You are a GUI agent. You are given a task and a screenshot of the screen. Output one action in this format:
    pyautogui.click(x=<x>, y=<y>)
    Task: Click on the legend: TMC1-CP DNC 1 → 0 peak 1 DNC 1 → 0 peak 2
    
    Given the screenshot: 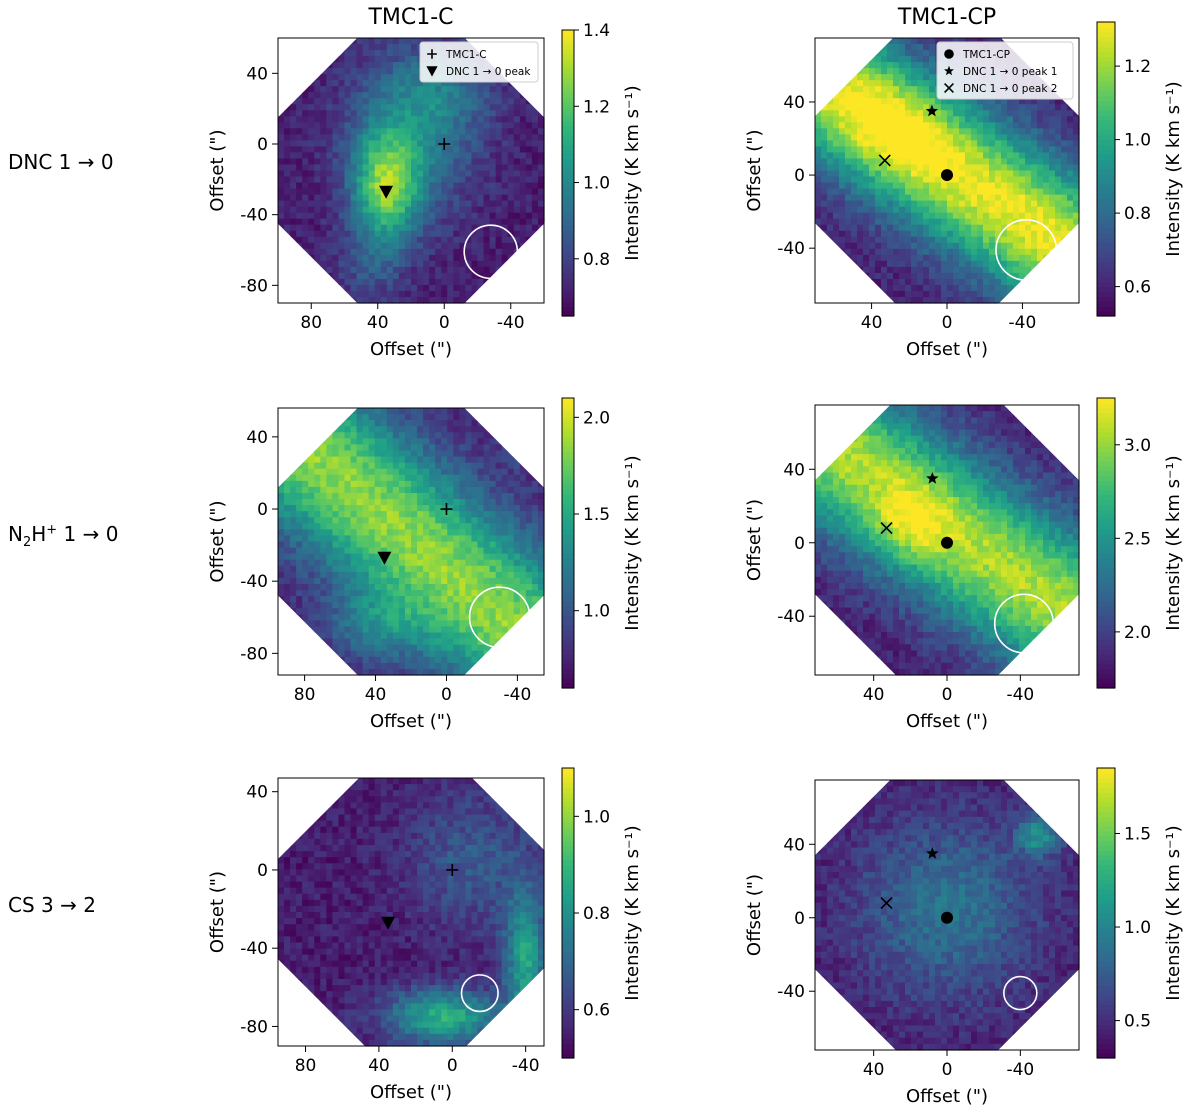 What is the action you would take?
    pyautogui.click(x=1005, y=70)
    